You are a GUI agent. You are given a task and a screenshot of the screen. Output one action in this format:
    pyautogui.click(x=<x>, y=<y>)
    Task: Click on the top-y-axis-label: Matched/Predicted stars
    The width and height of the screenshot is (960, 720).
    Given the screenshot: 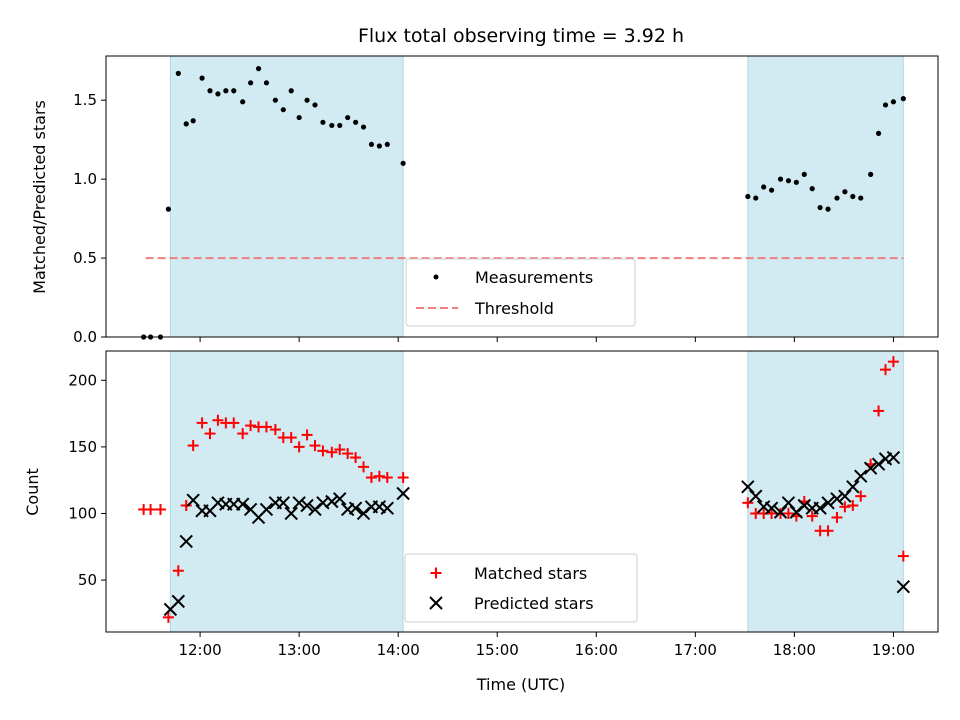 What is the action you would take?
    pyautogui.click(x=39, y=197)
    